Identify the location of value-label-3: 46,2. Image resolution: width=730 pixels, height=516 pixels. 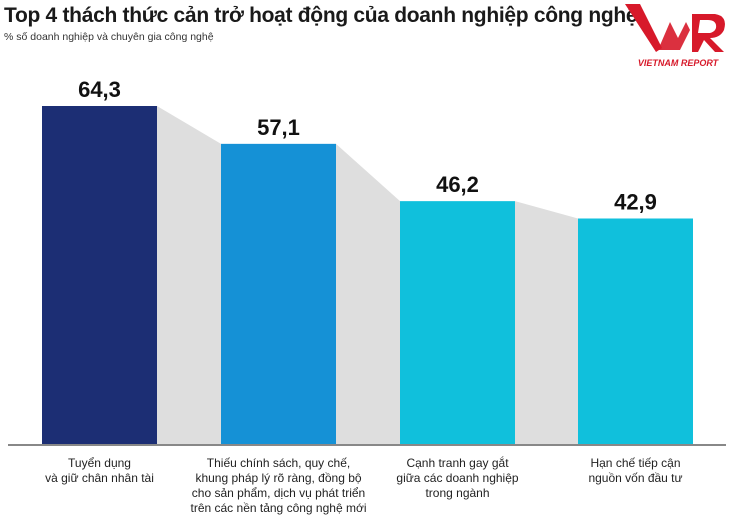
(457, 184).